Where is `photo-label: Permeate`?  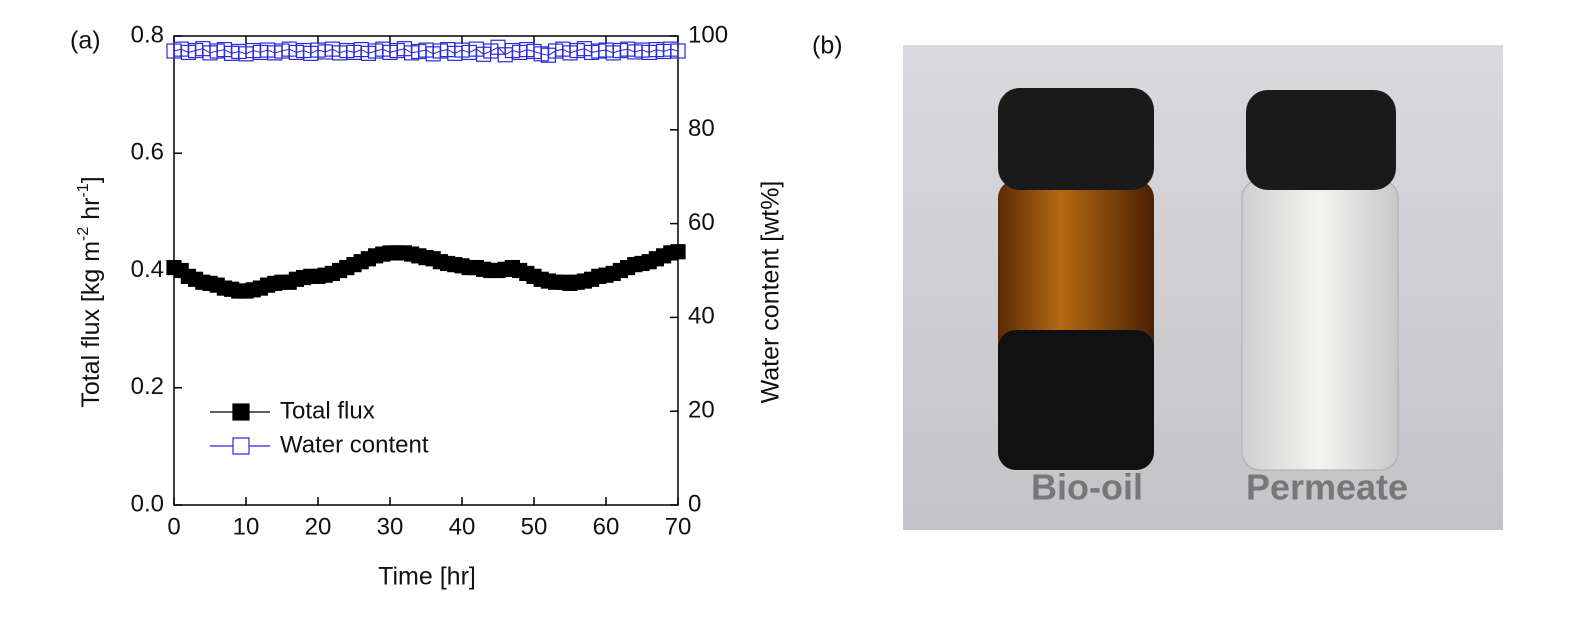
photo-label: Permeate is located at coordinates (1327, 487).